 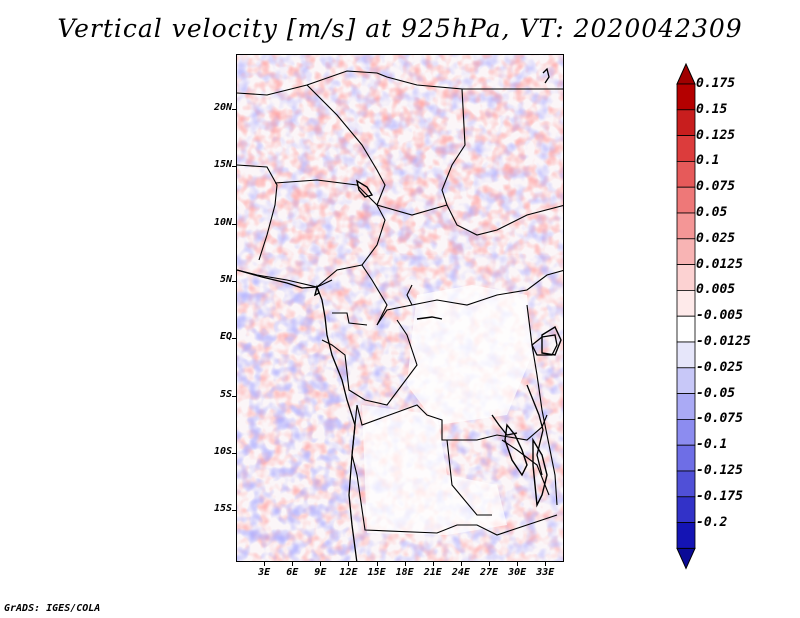 What do you see at coordinates (460, 572) in the screenshot?
I see `lon-tick-label: 24E` at bounding box center [460, 572].